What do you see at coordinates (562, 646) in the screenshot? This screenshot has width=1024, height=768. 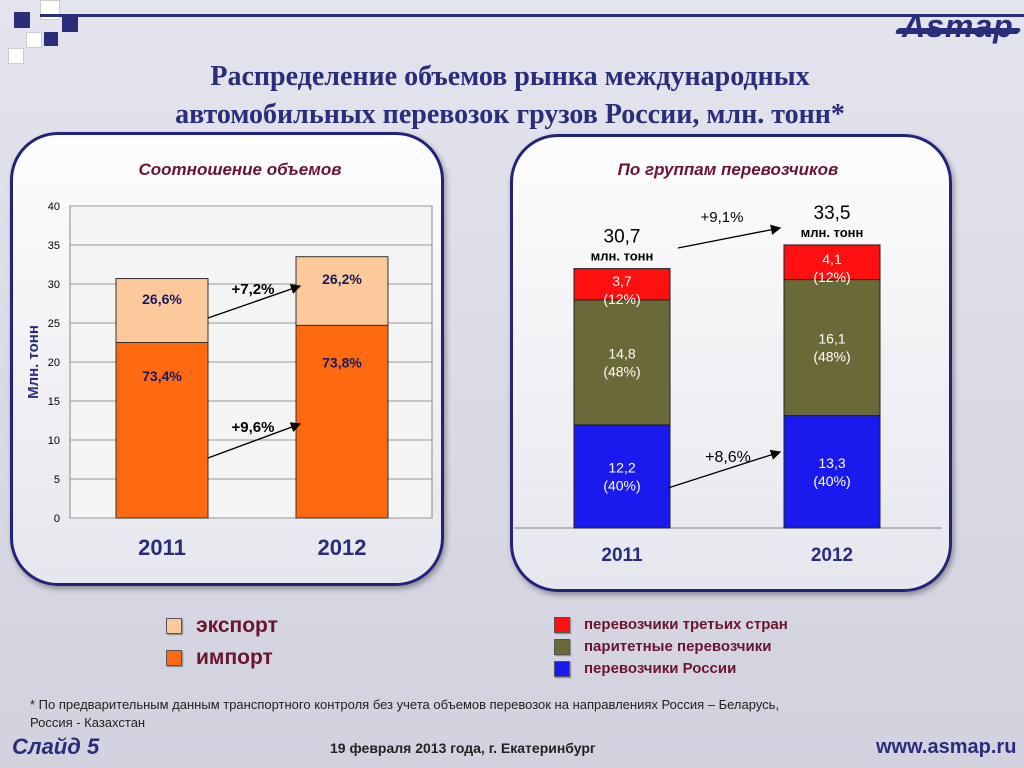 I see `legend-swatch-parity` at bounding box center [562, 646].